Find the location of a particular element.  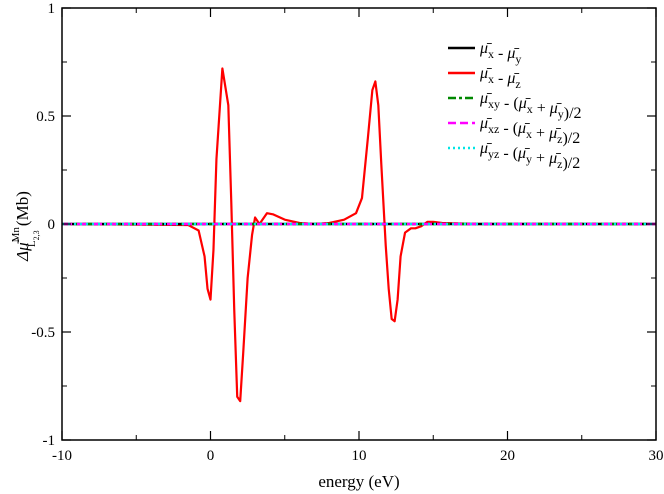

y-axis-label-subsub: 2,3 is located at coordinates (36, 235).